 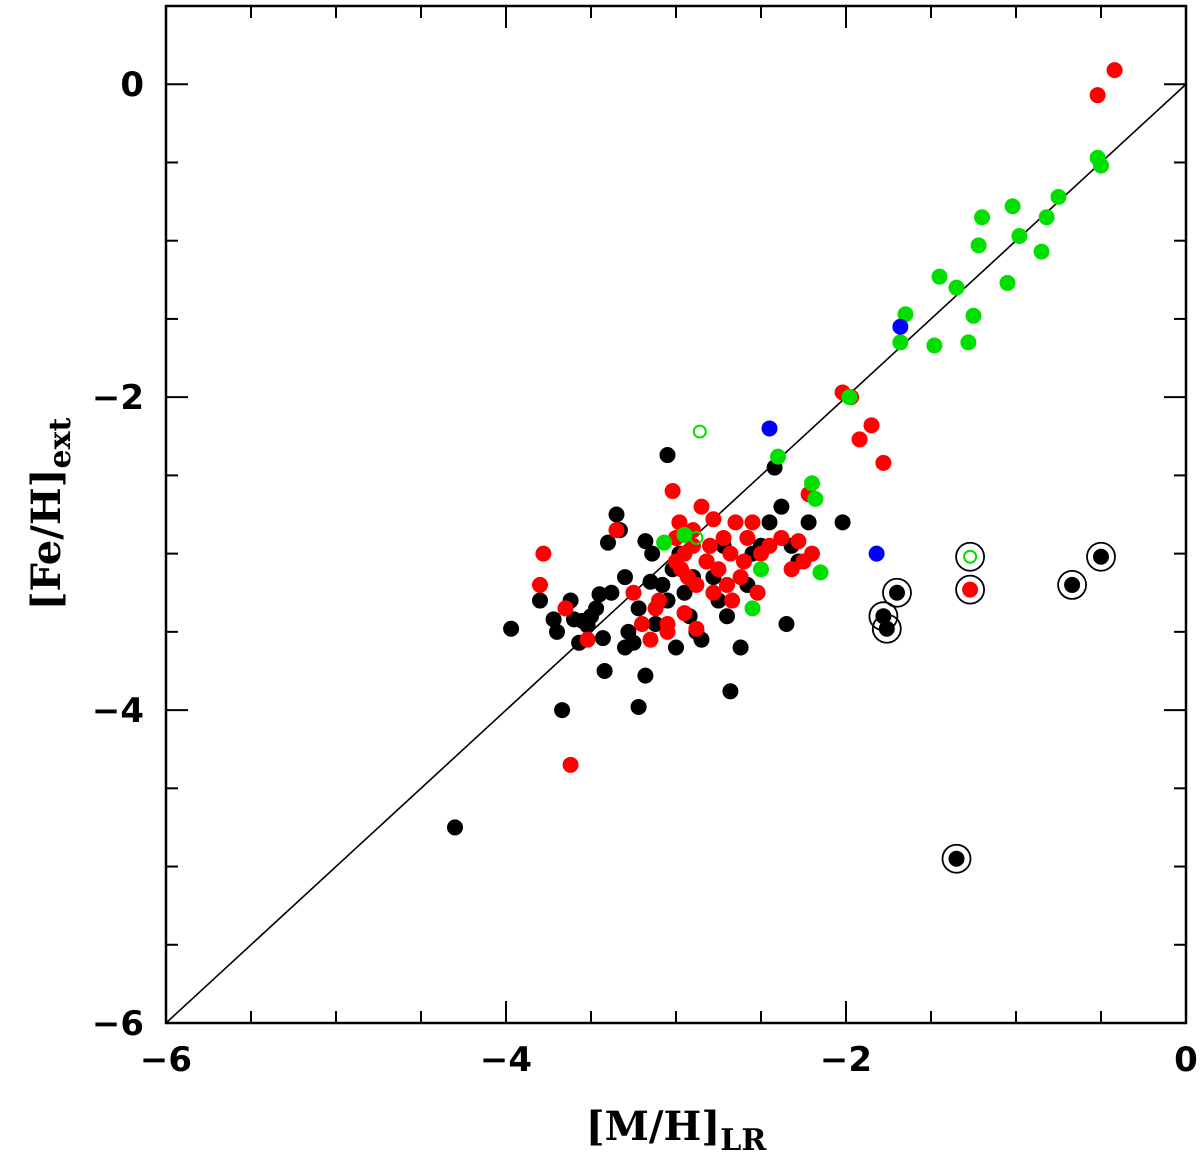 What do you see at coordinates (669, 1060) in the screenshot?
I see `x-tick-labels: −6 −4 −2 0` at bounding box center [669, 1060].